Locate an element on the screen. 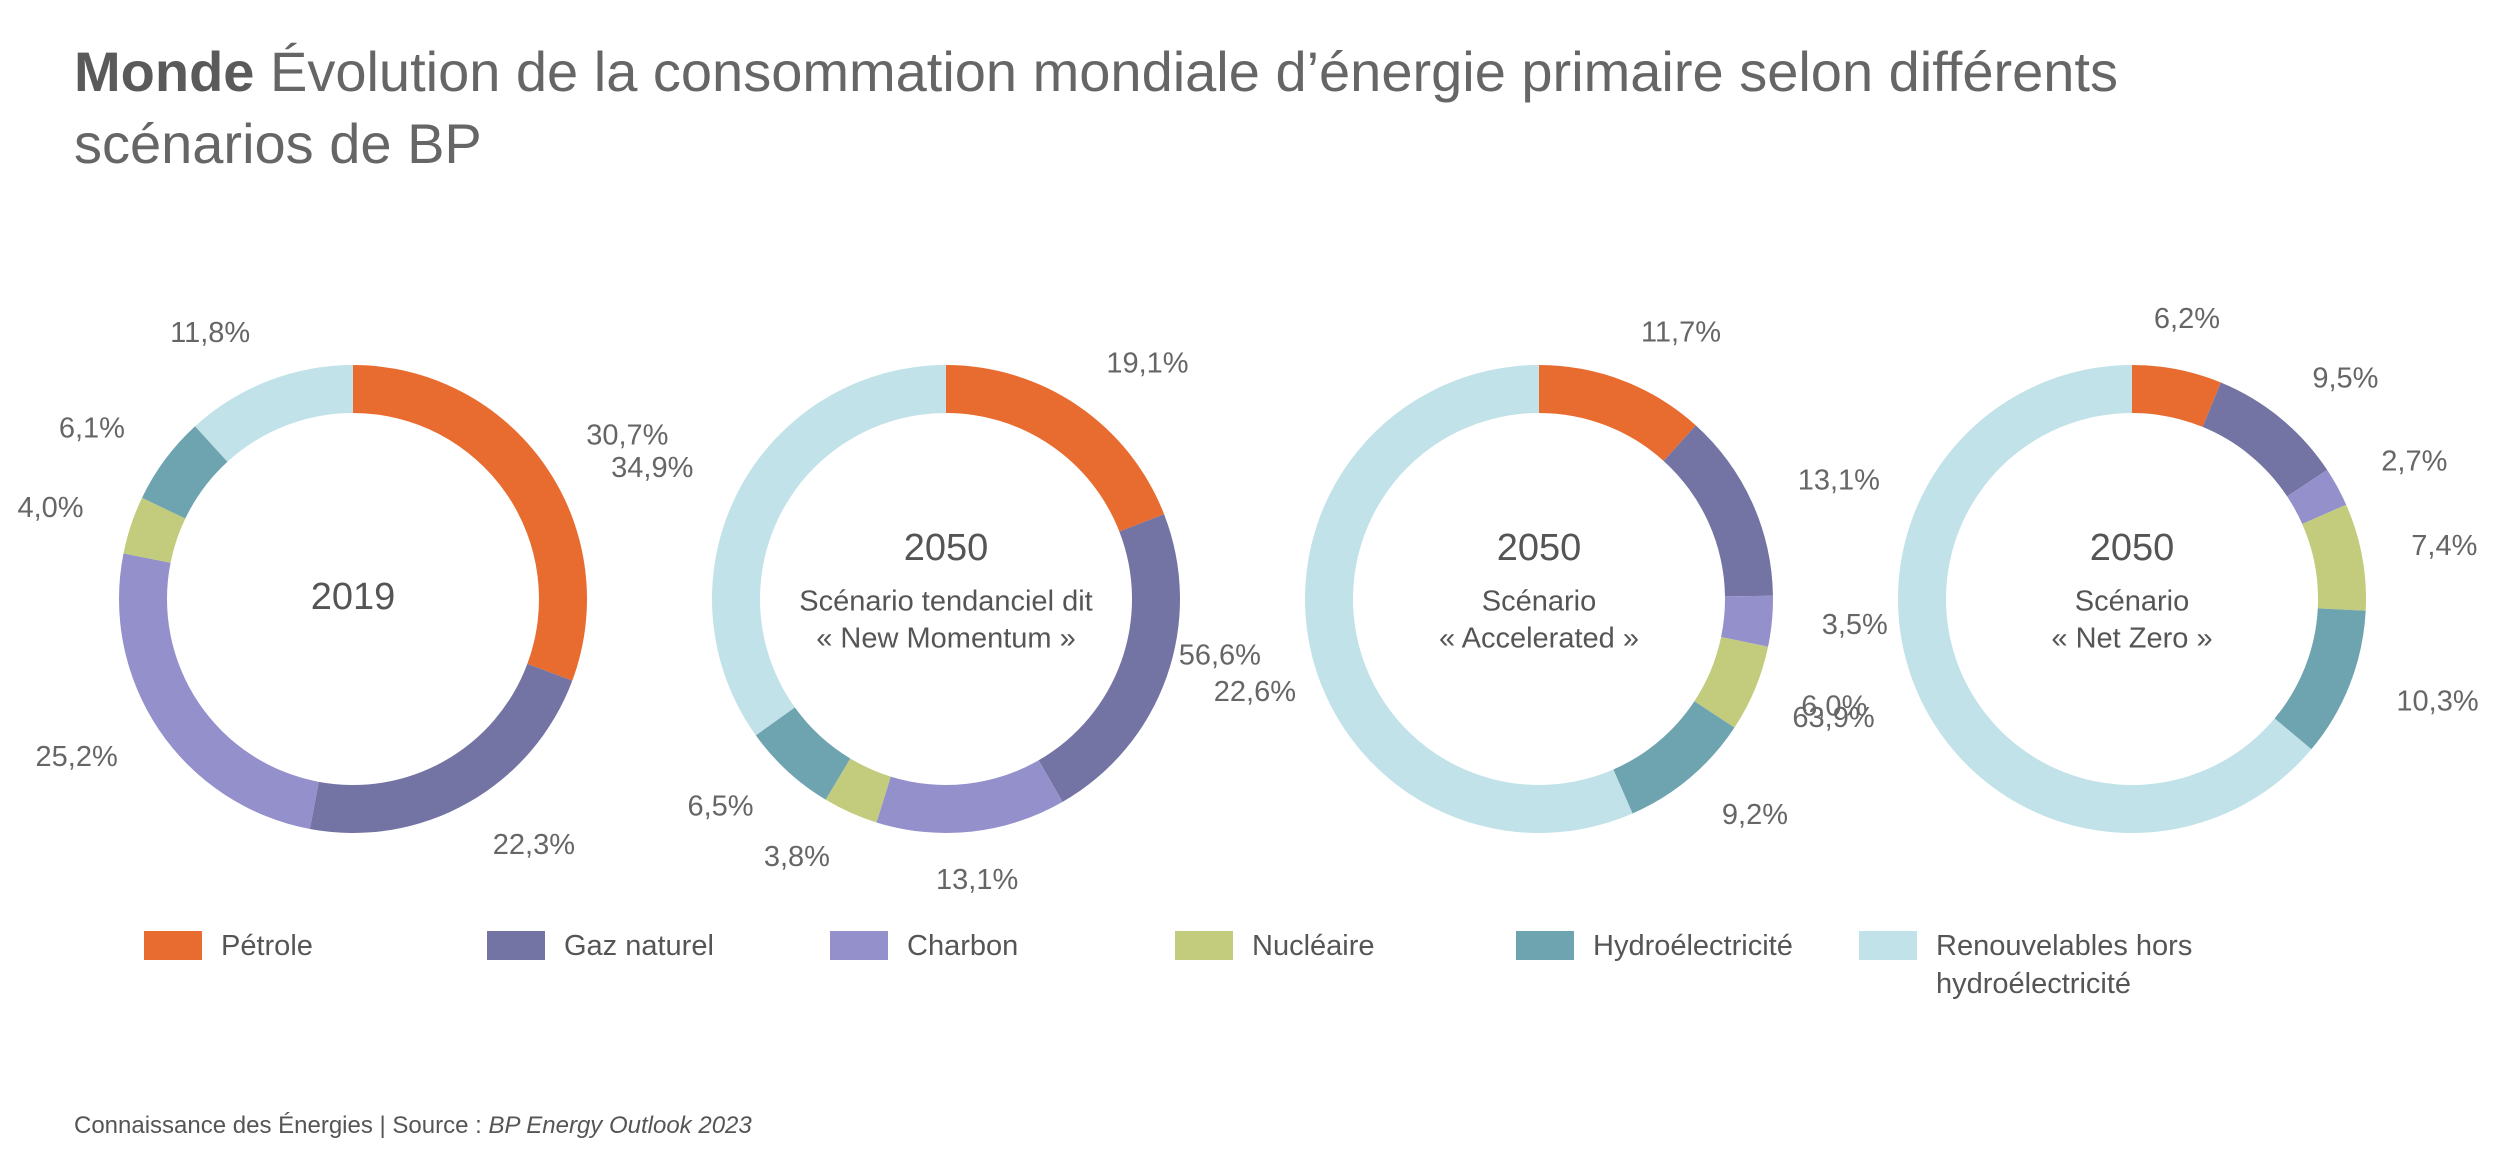 The image size is (2500, 1176). source-italic: BP Energy Outlook 2023 is located at coordinates (620, 1125).